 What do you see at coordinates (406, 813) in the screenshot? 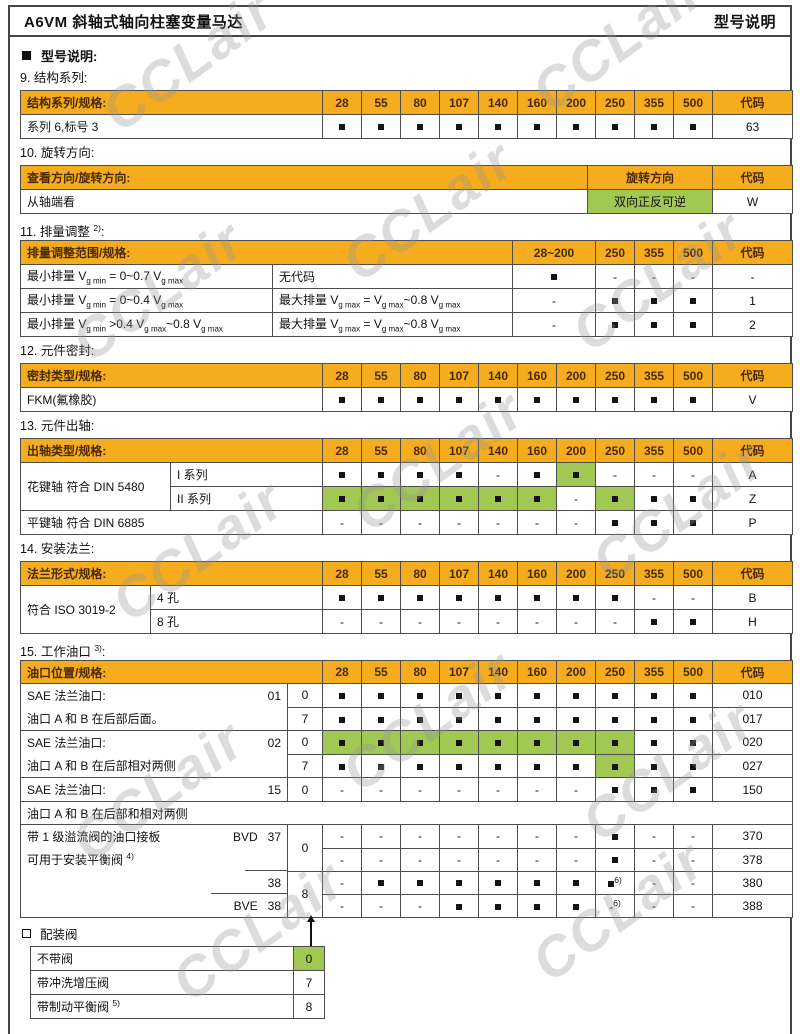
I see `cell: 油口 A 和 B 在后部和相对两侧` at bounding box center [406, 813].